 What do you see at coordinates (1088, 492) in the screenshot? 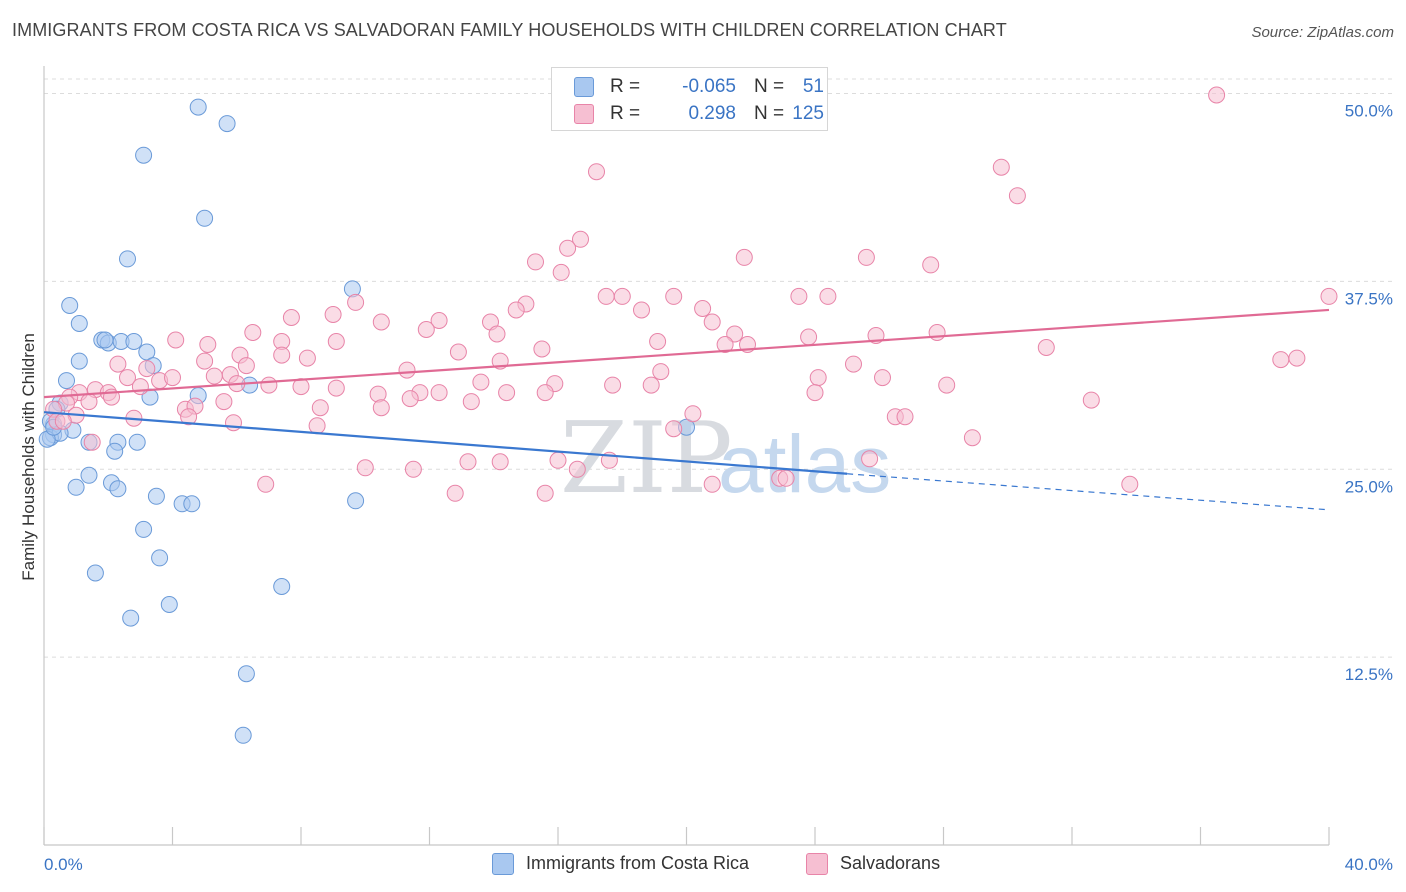
I see `costa-rica-trend-extension` at bounding box center [1088, 492].